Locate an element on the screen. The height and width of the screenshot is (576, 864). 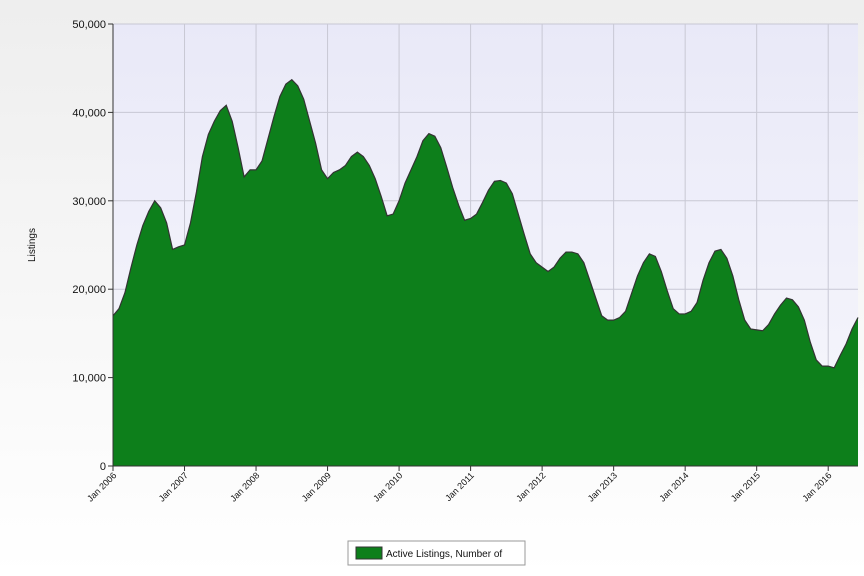
legend-swatch is located at coordinates (369, 553).